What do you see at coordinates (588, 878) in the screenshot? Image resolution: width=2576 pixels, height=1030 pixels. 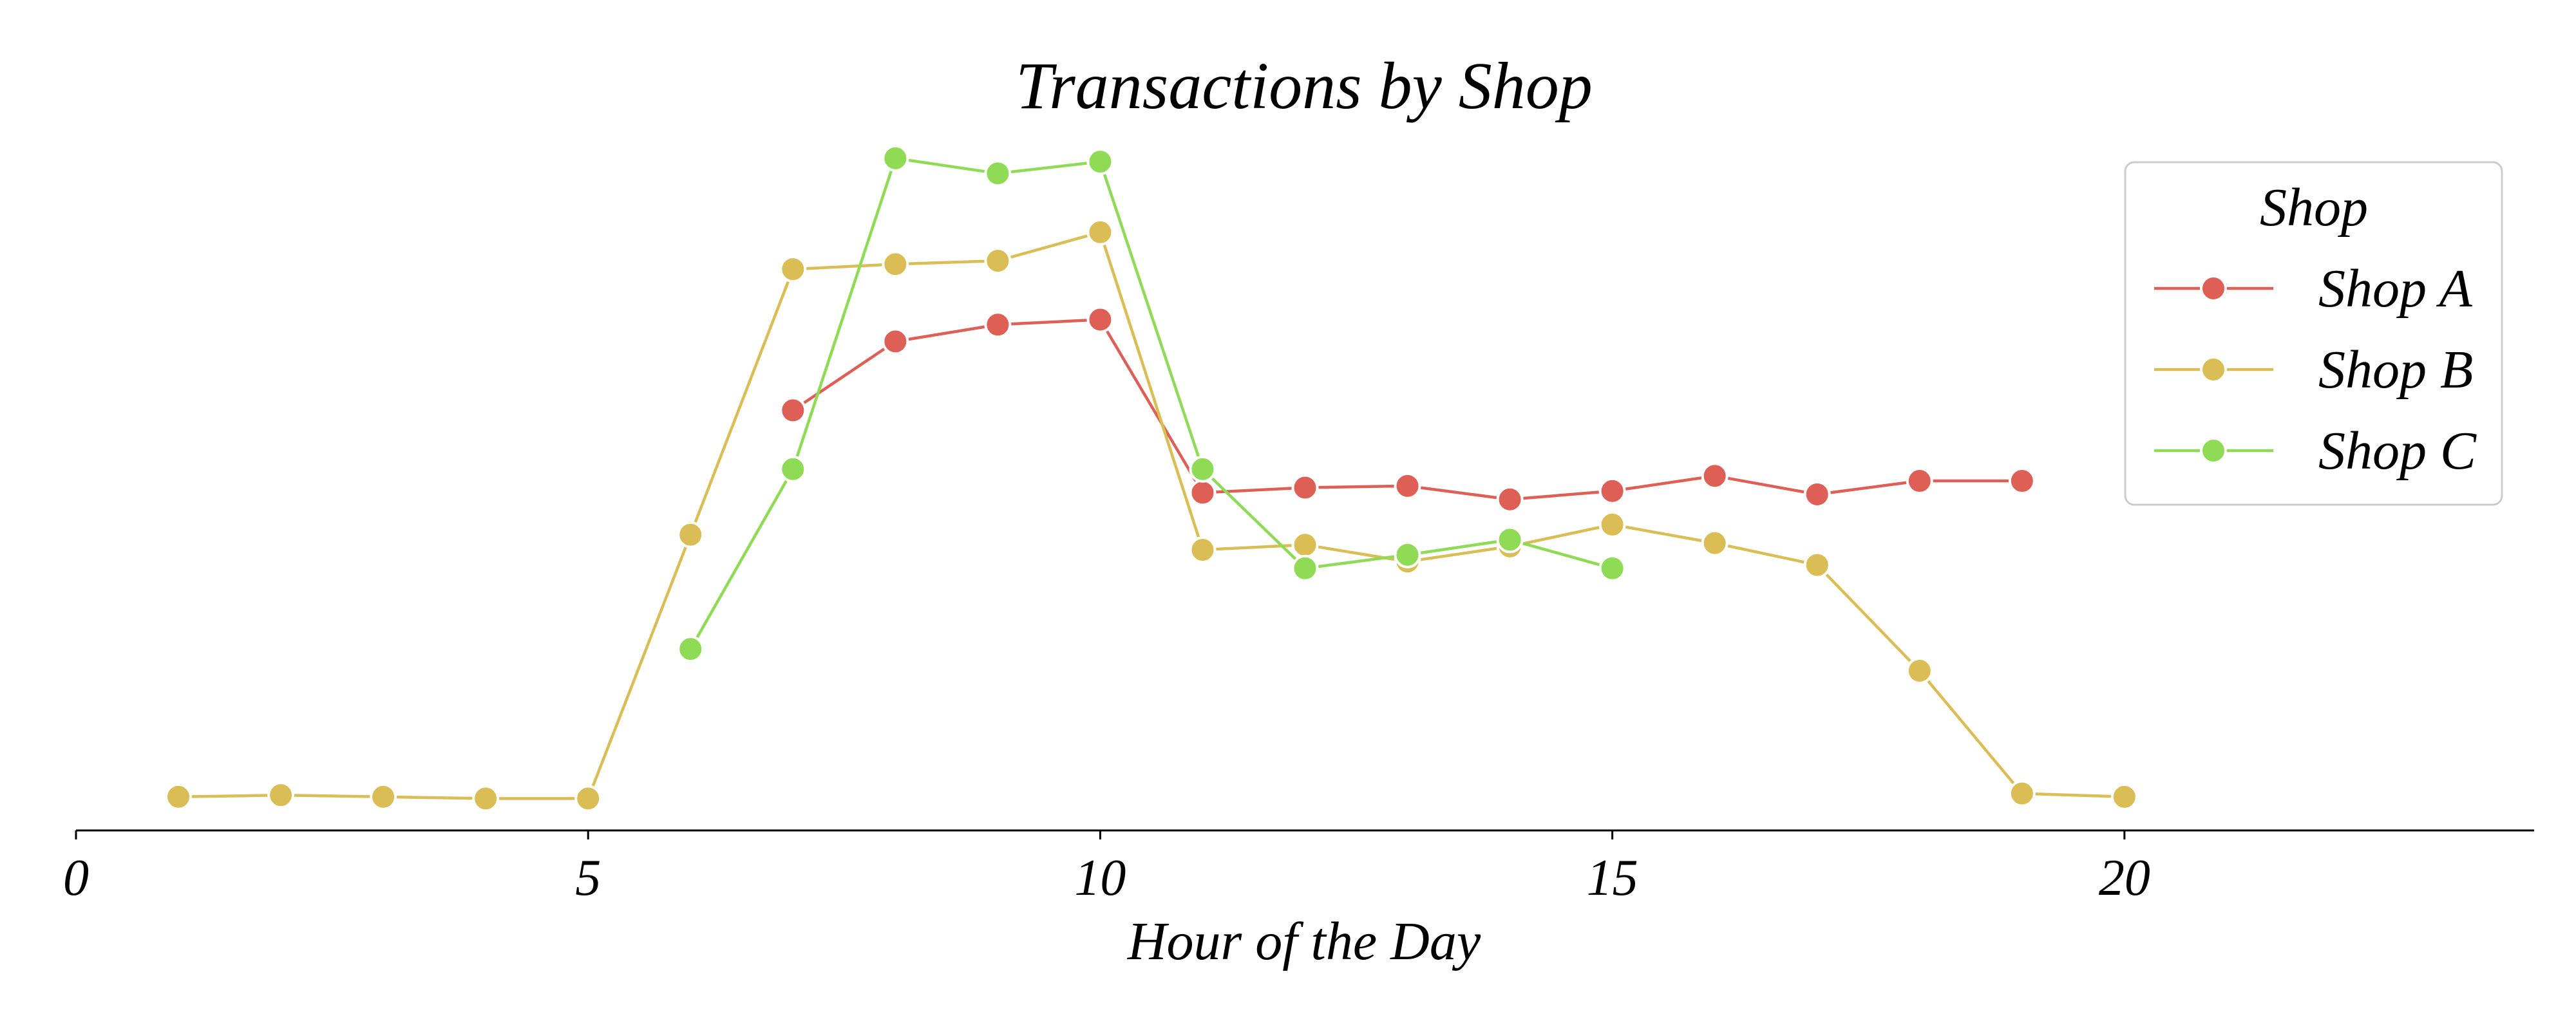 I see `x-tick-label: 5` at bounding box center [588, 878].